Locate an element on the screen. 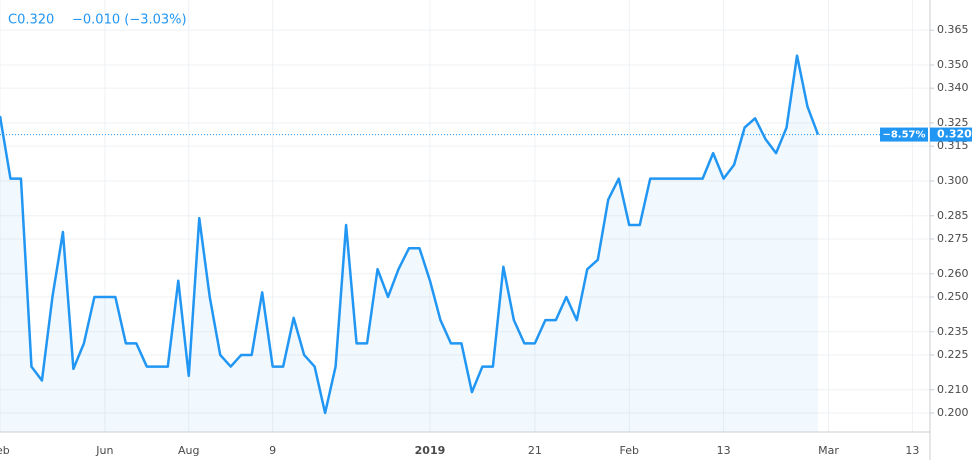 Image resolution: width=979 pixels, height=460 pixels. y-tick-label: 0.225 is located at coordinates (953, 354).